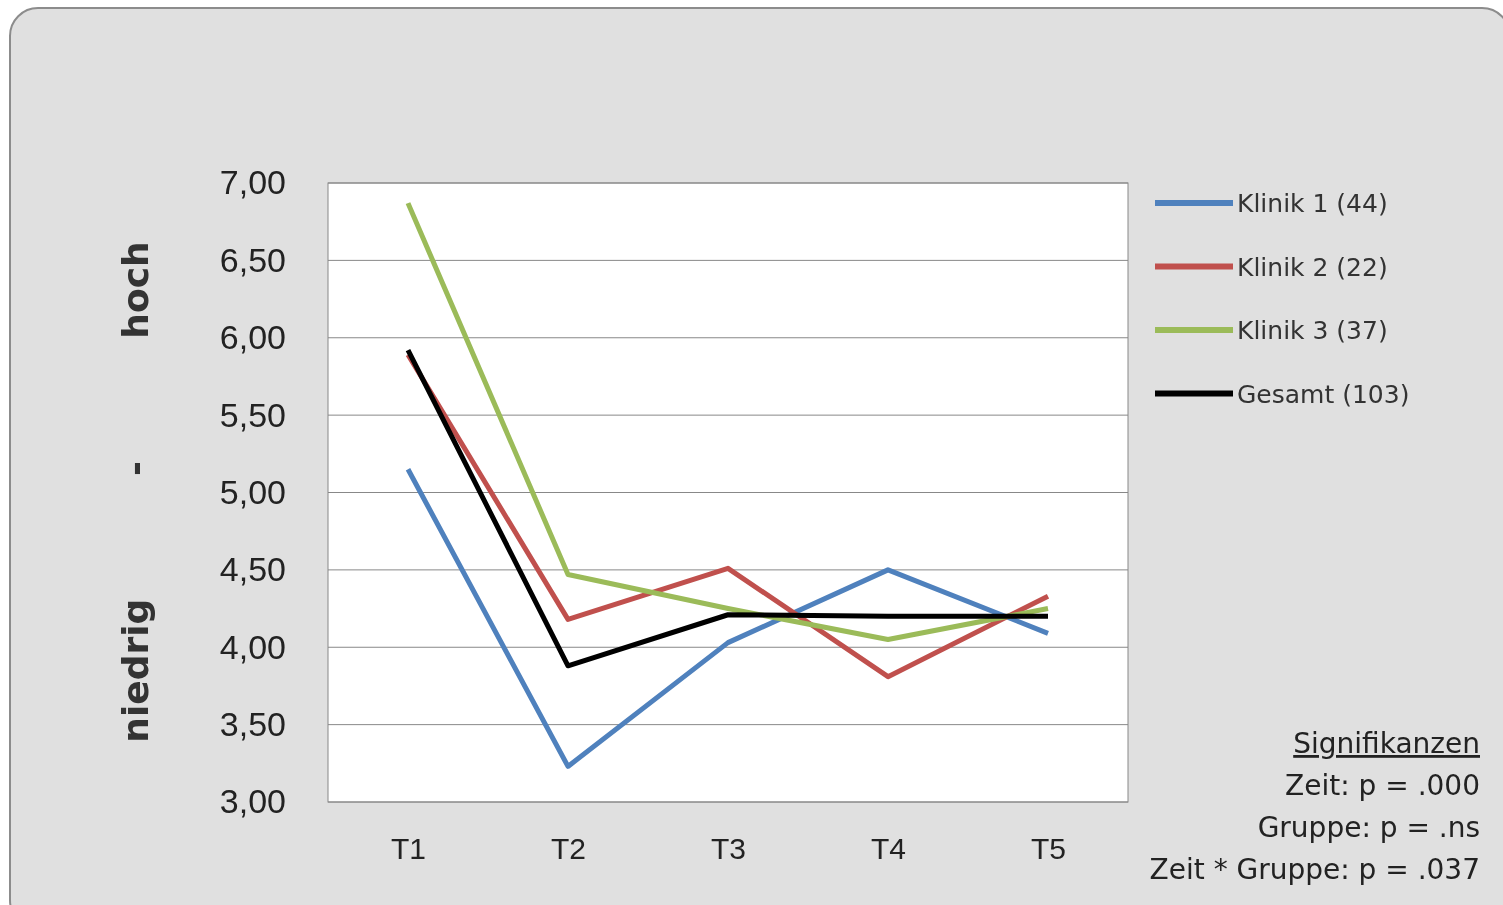  Describe the element at coordinates (1312, 267) in the screenshot. I see `legend-label: Klinik 2 (22)` at that location.